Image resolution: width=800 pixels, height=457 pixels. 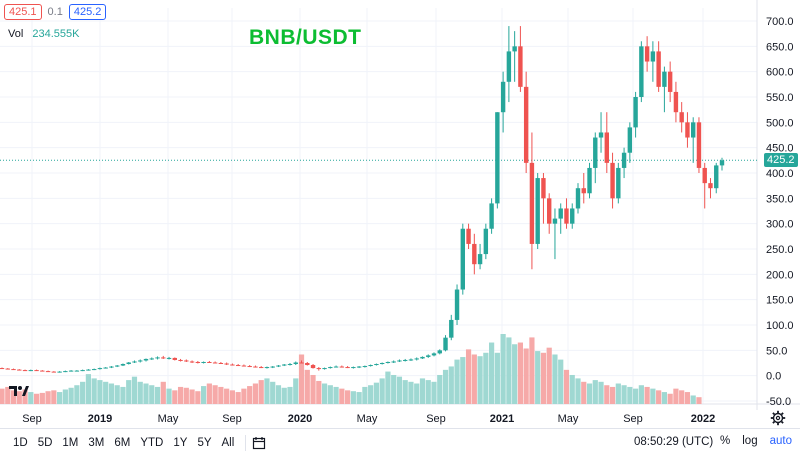 I want to click on timeframe-ytd: YTD, so click(x=152, y=443).